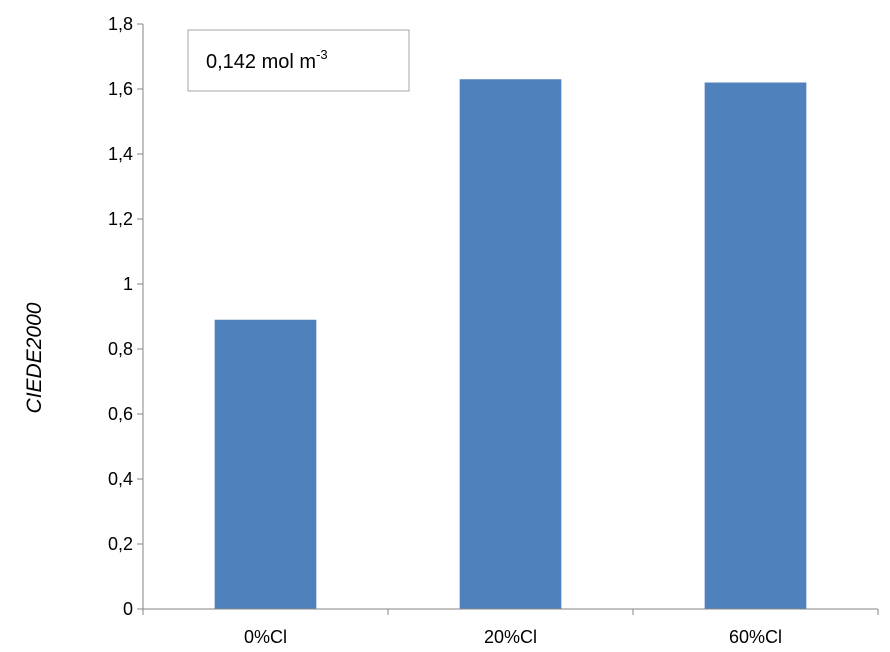 This screenshot has height=652, width=890. Describe the element at coordinates (128, 609) in the screenshot. I see `y-tick-label: 0` at that location.